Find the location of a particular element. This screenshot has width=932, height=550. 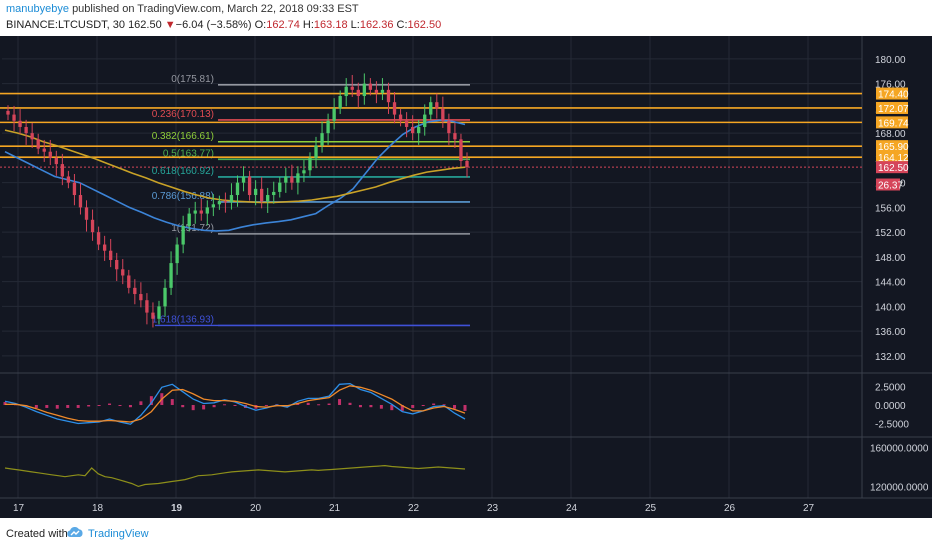

signal-line is located at coordinates (235, 404).